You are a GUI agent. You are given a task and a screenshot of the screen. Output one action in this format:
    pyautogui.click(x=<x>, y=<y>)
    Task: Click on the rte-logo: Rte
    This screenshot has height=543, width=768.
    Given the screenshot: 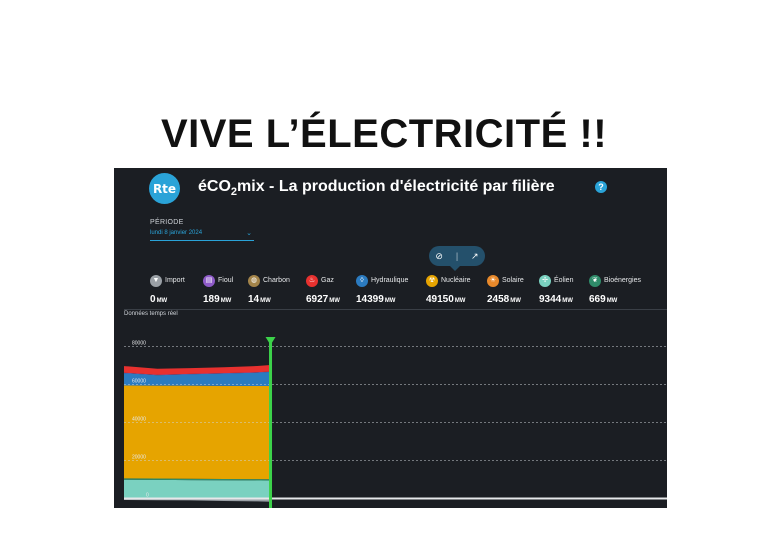 What is the action you would take?
    pyautogui.click(x=164, y=188)
    